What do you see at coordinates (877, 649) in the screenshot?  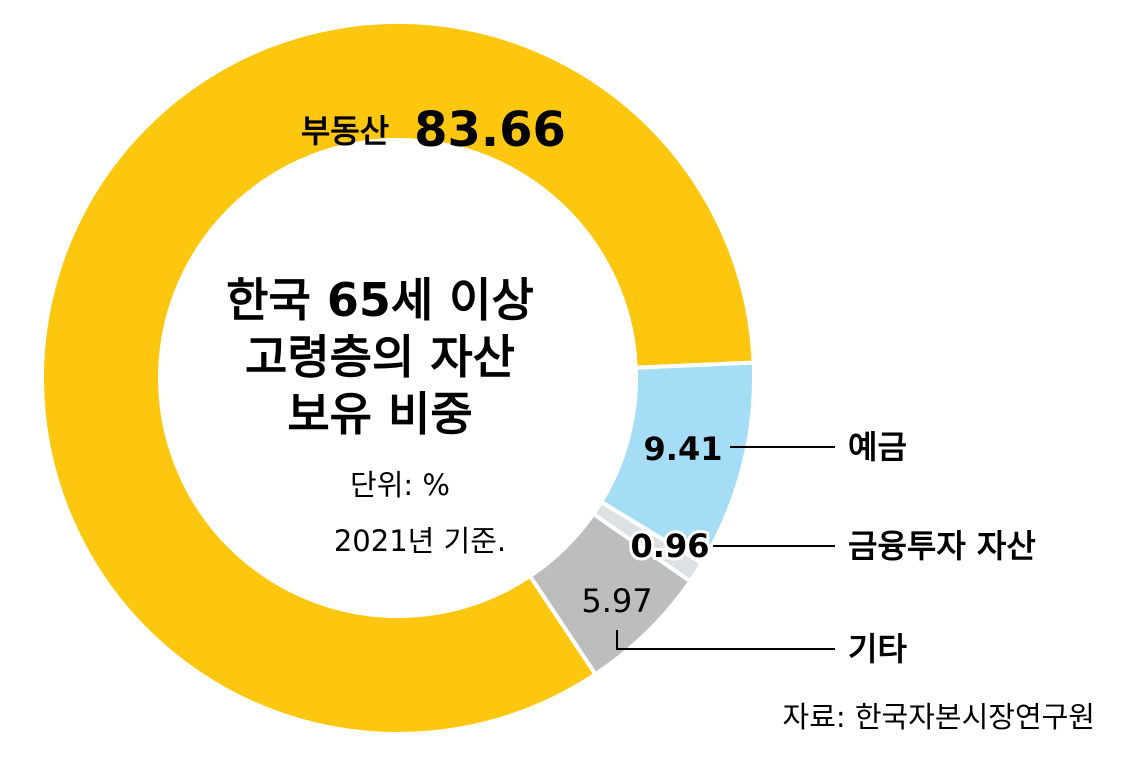 I see `category-label-other: 기타` at bounding box center [877, 649].